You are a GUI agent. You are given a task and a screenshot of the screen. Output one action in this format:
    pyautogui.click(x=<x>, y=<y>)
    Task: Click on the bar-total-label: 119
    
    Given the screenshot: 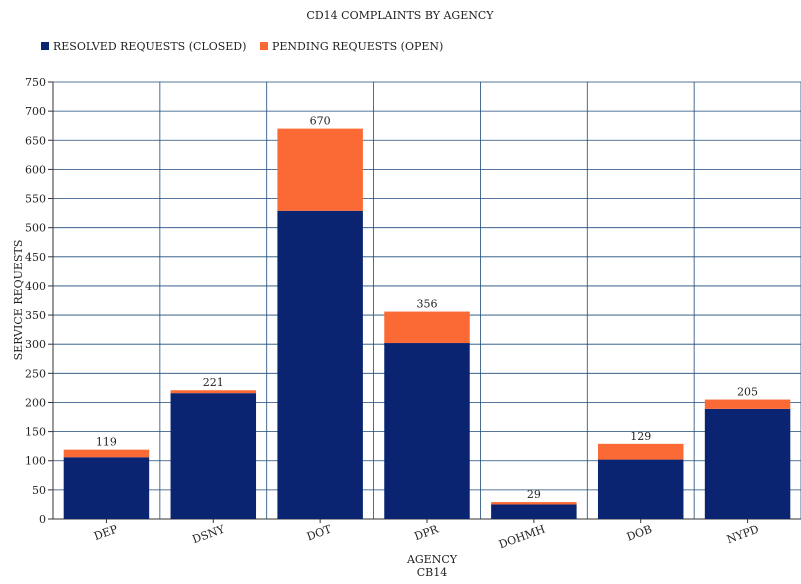 What is the action you would take?
    pyautogui.click(x=106, y=442)
    